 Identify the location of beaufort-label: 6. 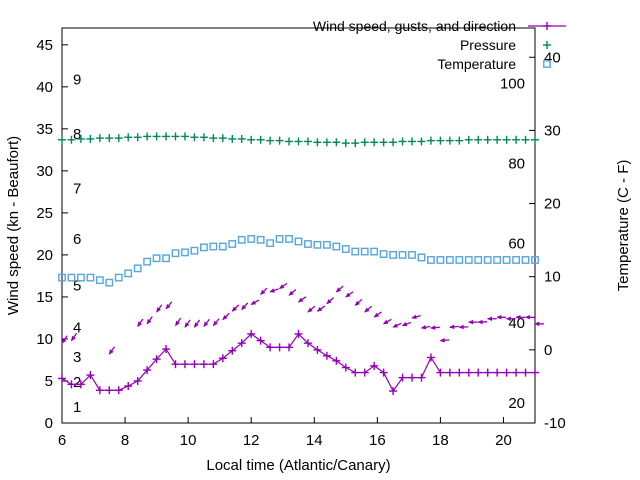
(77, 239).